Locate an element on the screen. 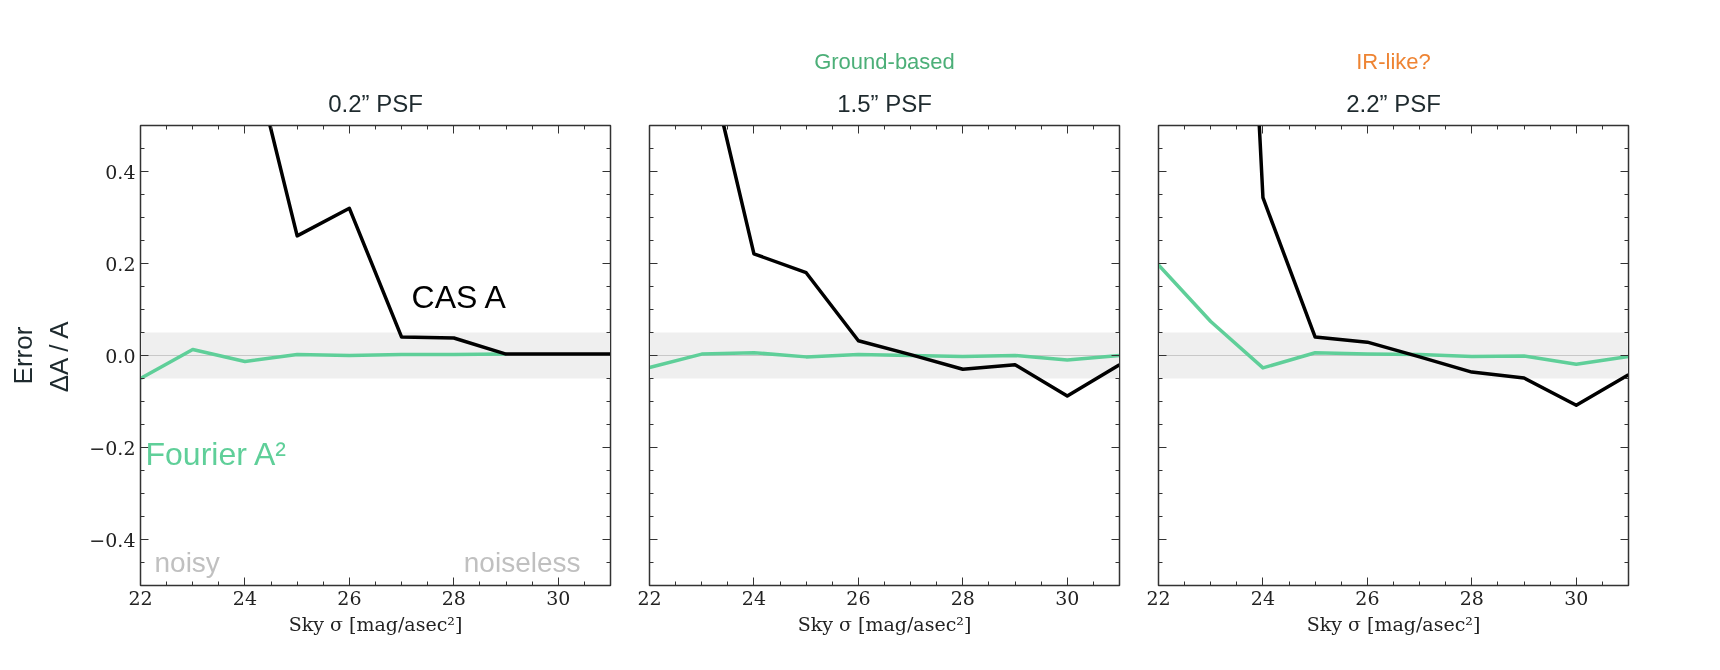 The width and height of the screenshot is (1720, 670). y-tick-label: 0.0 is located at coordinates (120, 355).